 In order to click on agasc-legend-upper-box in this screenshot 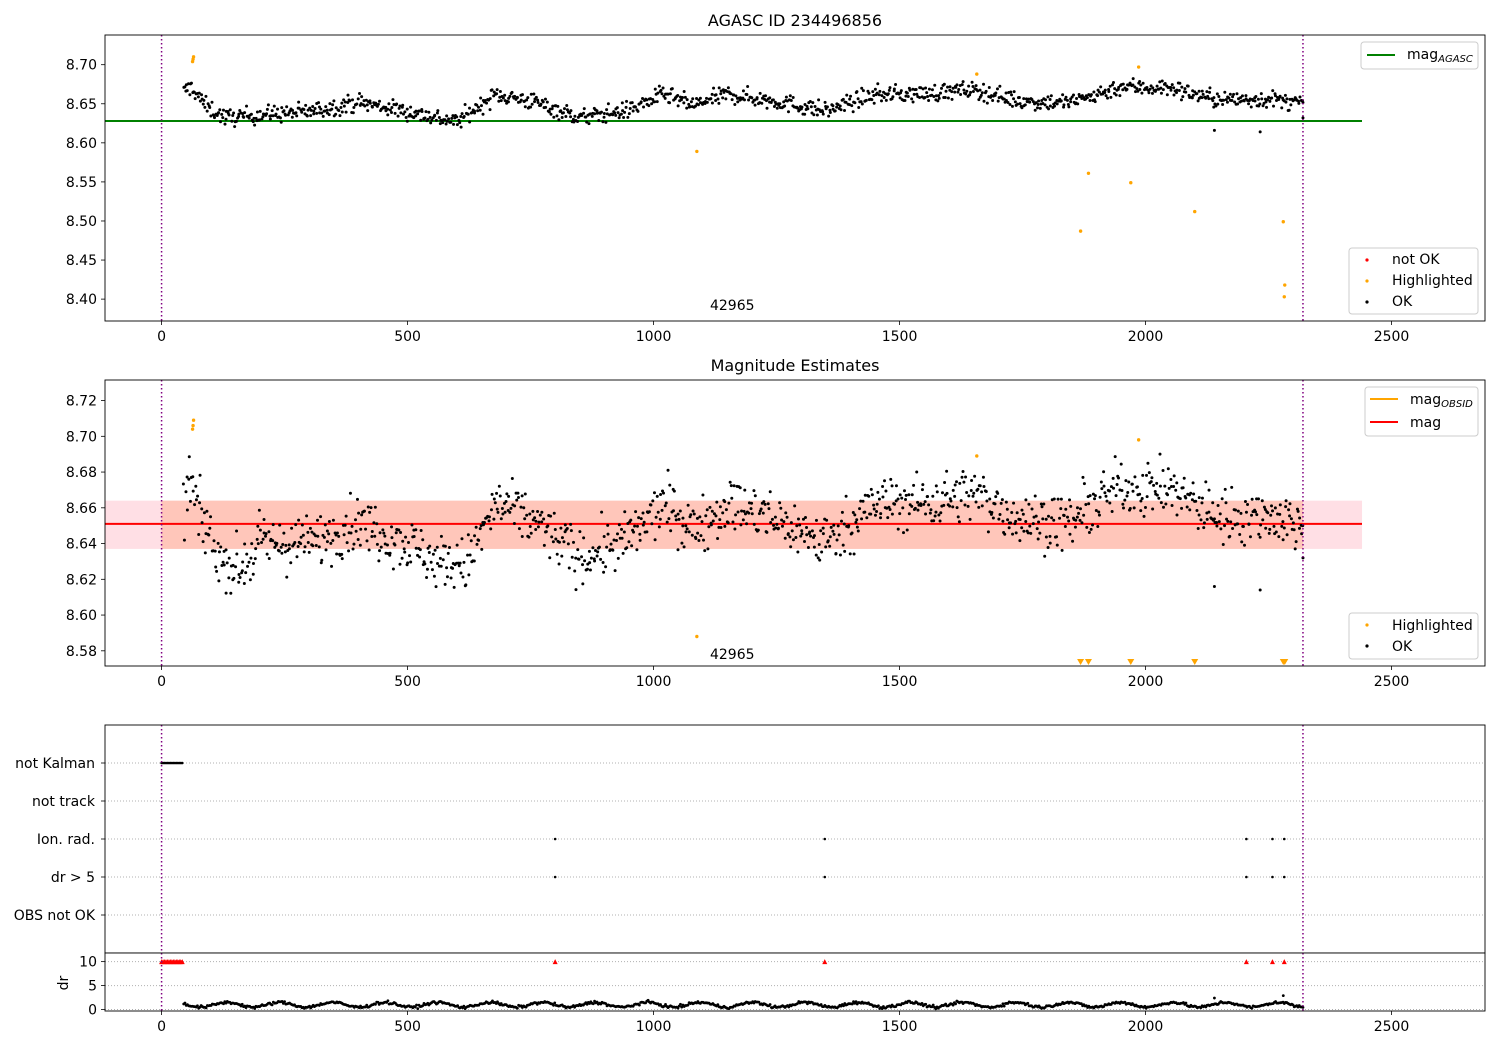, I will do `click(1419, 55)`.